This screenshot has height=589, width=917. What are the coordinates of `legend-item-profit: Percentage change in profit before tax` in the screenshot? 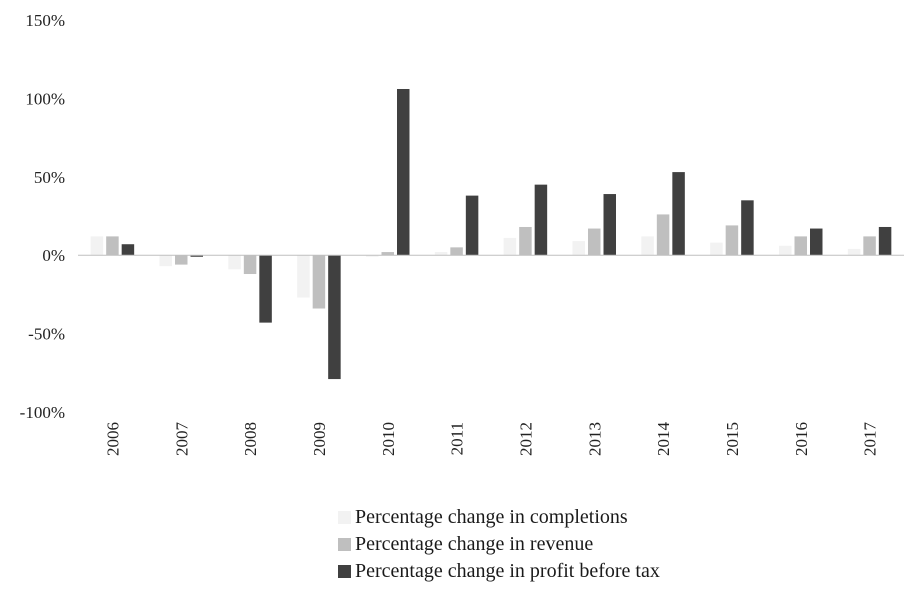 It's located at (499, 571).